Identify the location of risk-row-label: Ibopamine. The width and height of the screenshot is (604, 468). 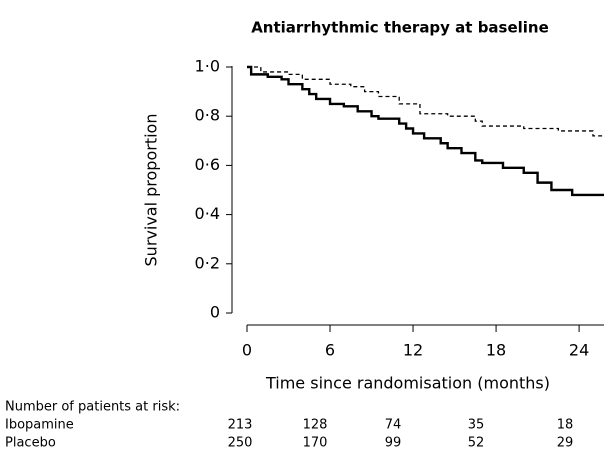
(39, 425).